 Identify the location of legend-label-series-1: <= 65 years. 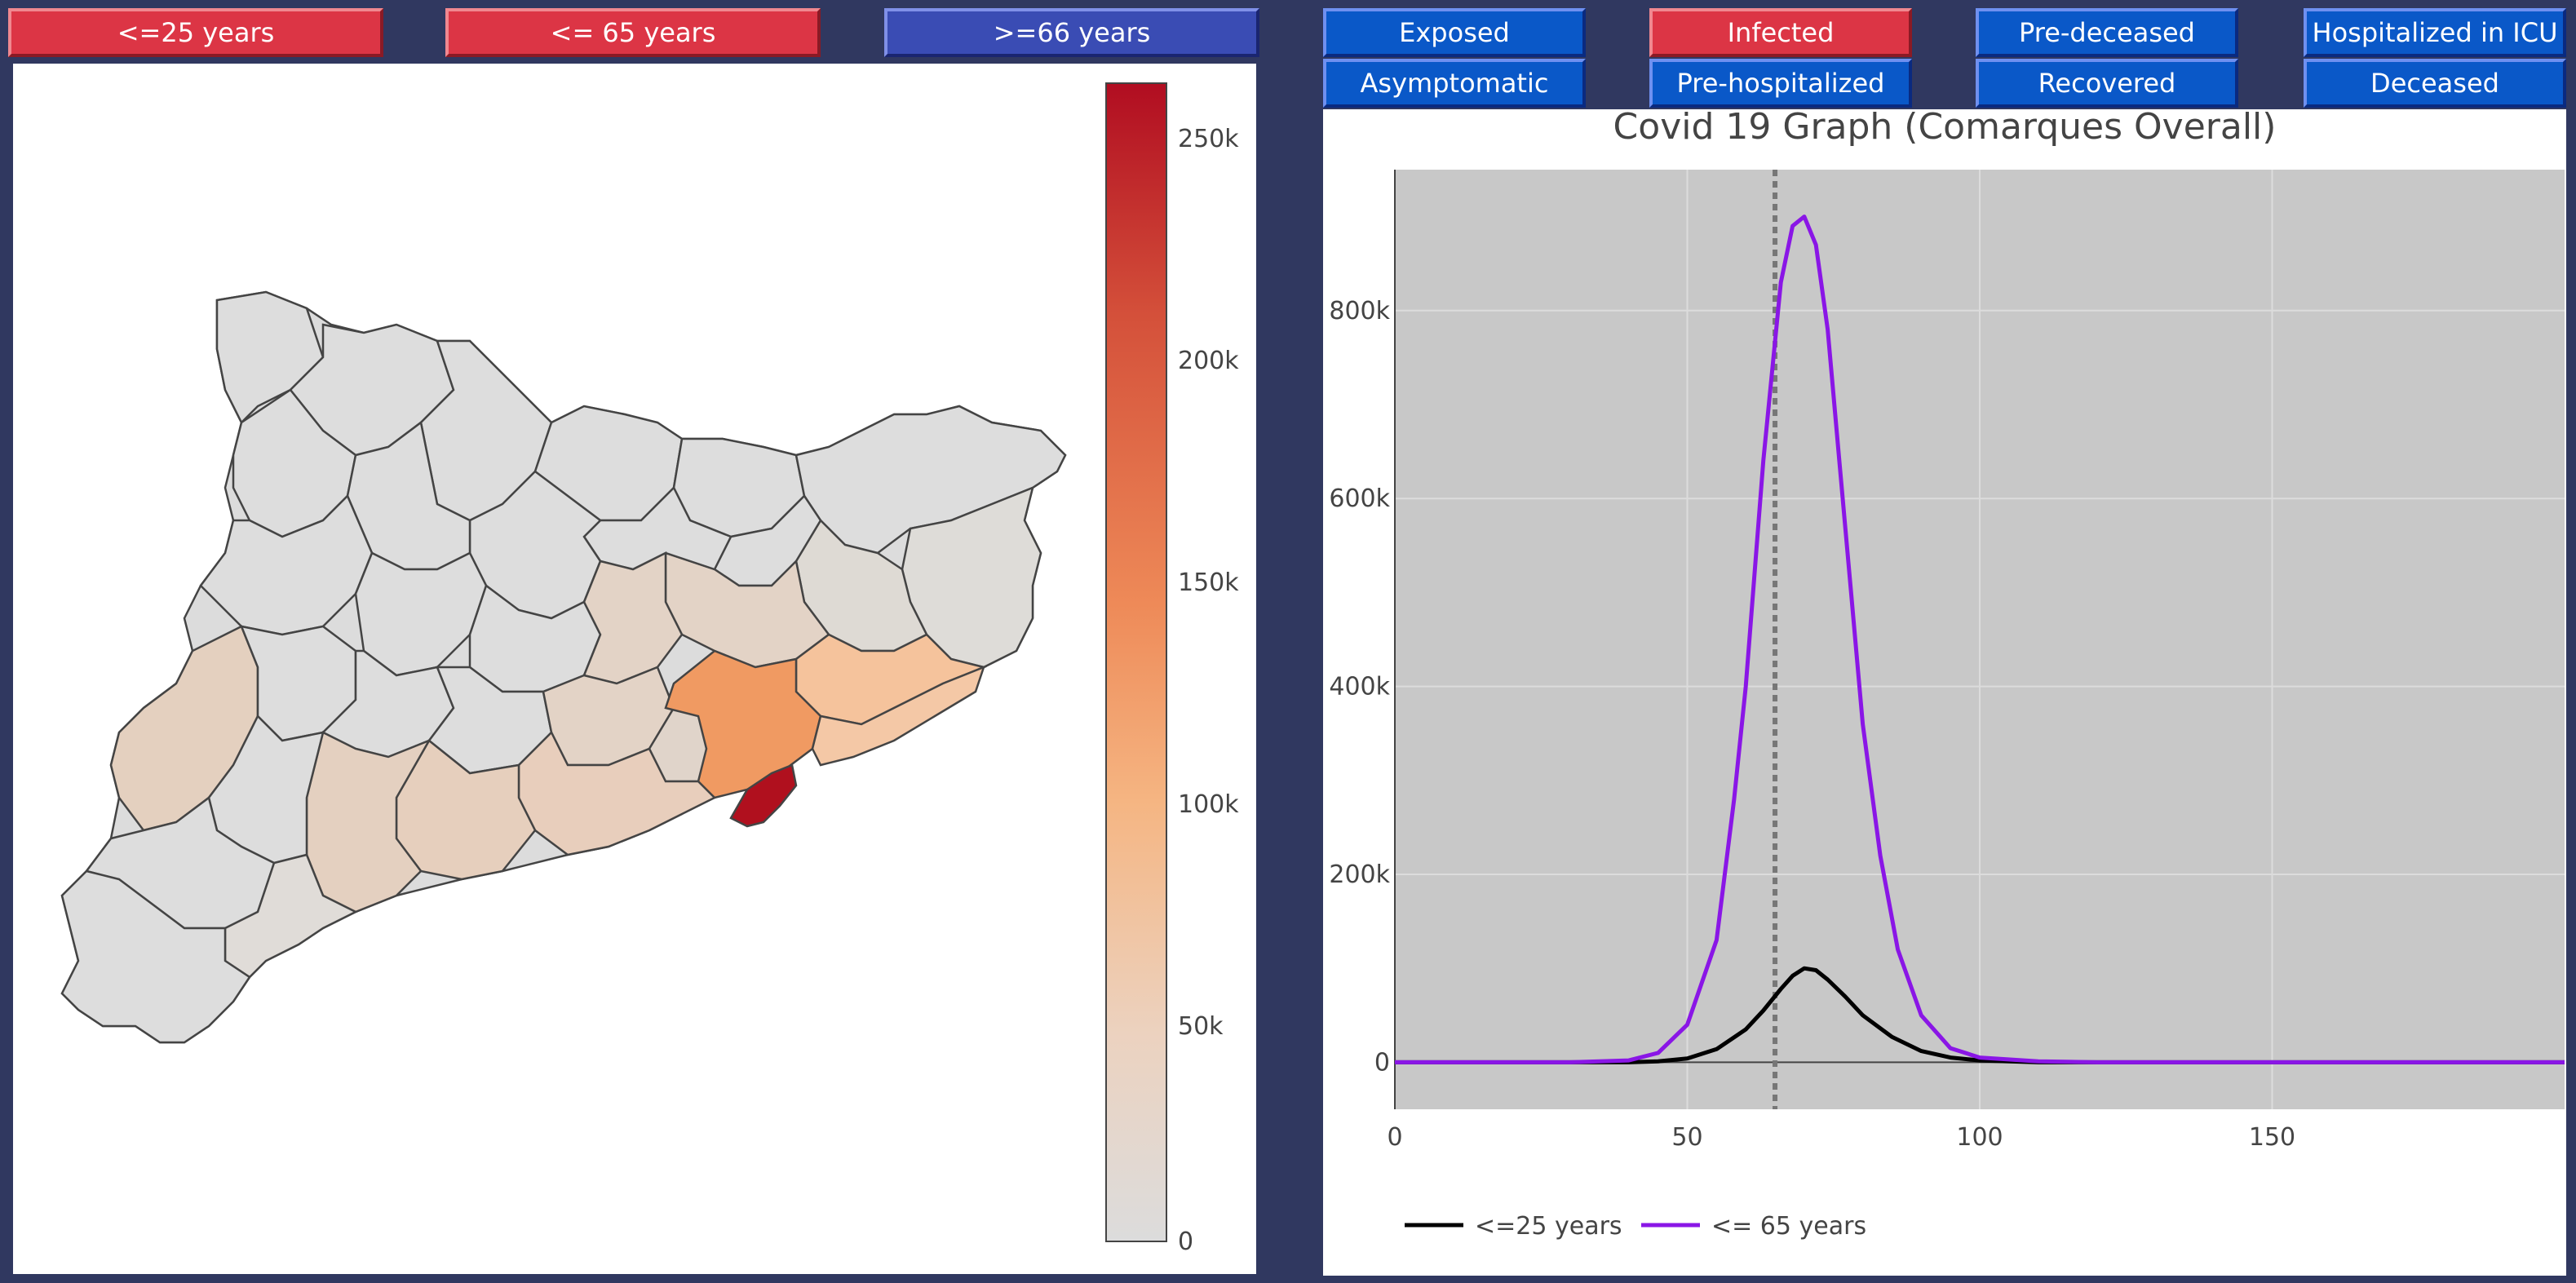
(1788, 1226).